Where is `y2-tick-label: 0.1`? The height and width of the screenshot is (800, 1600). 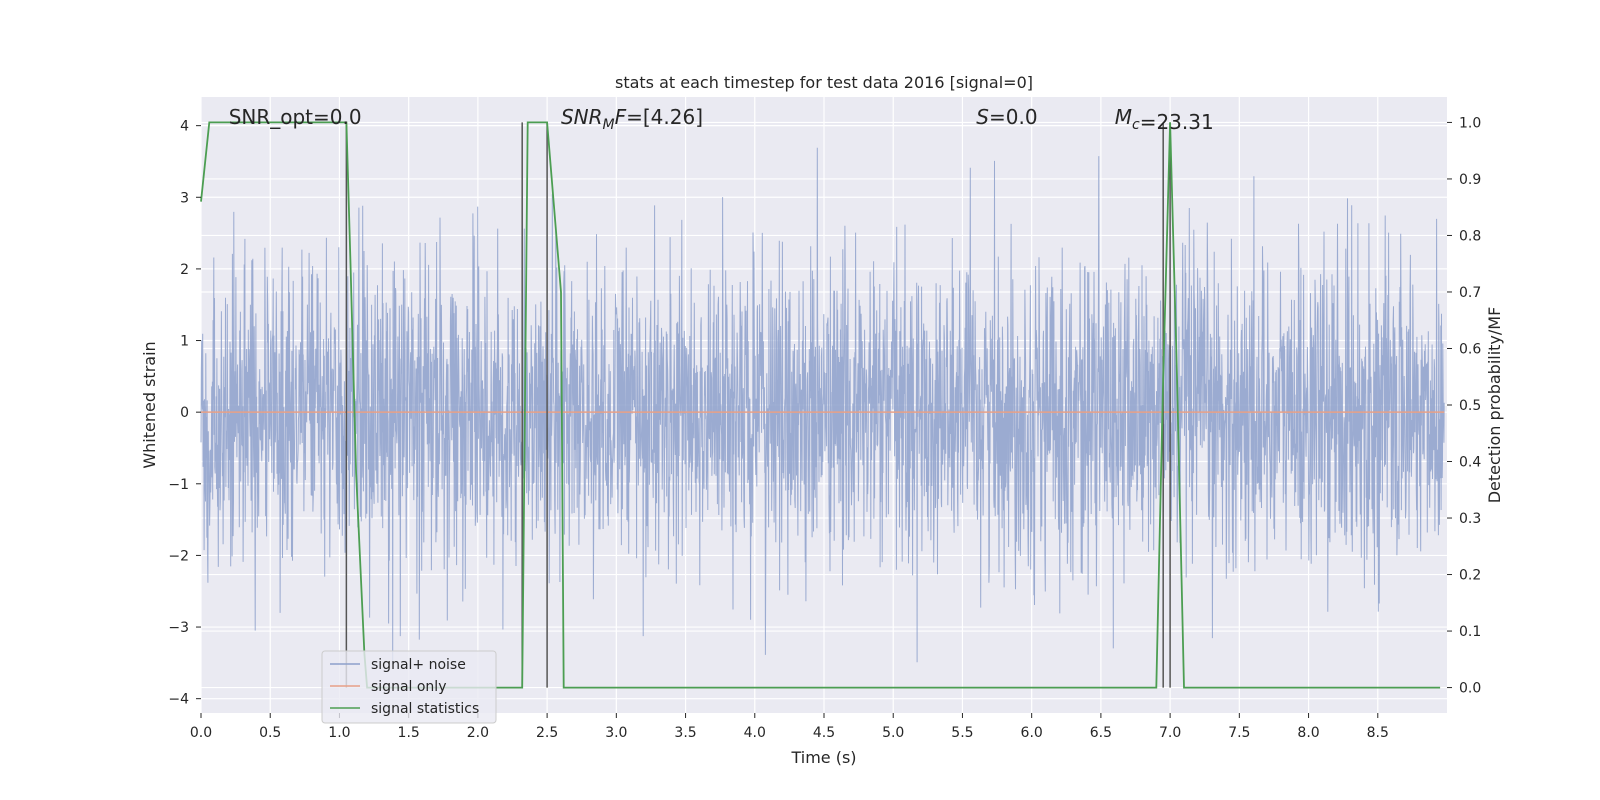 y2-tick-label: 0.1 is located at coordinates (1470, 632).